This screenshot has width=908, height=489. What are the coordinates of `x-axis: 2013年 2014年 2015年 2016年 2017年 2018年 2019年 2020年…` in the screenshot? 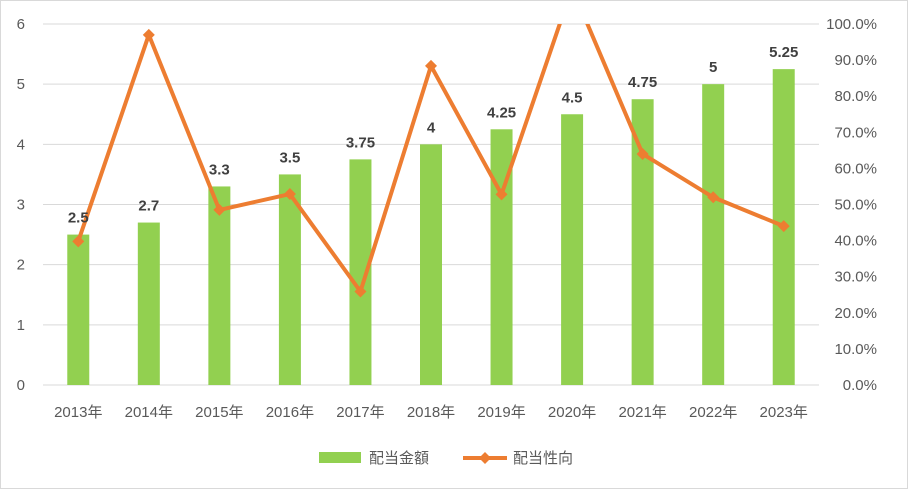 It's located at (431, 412).